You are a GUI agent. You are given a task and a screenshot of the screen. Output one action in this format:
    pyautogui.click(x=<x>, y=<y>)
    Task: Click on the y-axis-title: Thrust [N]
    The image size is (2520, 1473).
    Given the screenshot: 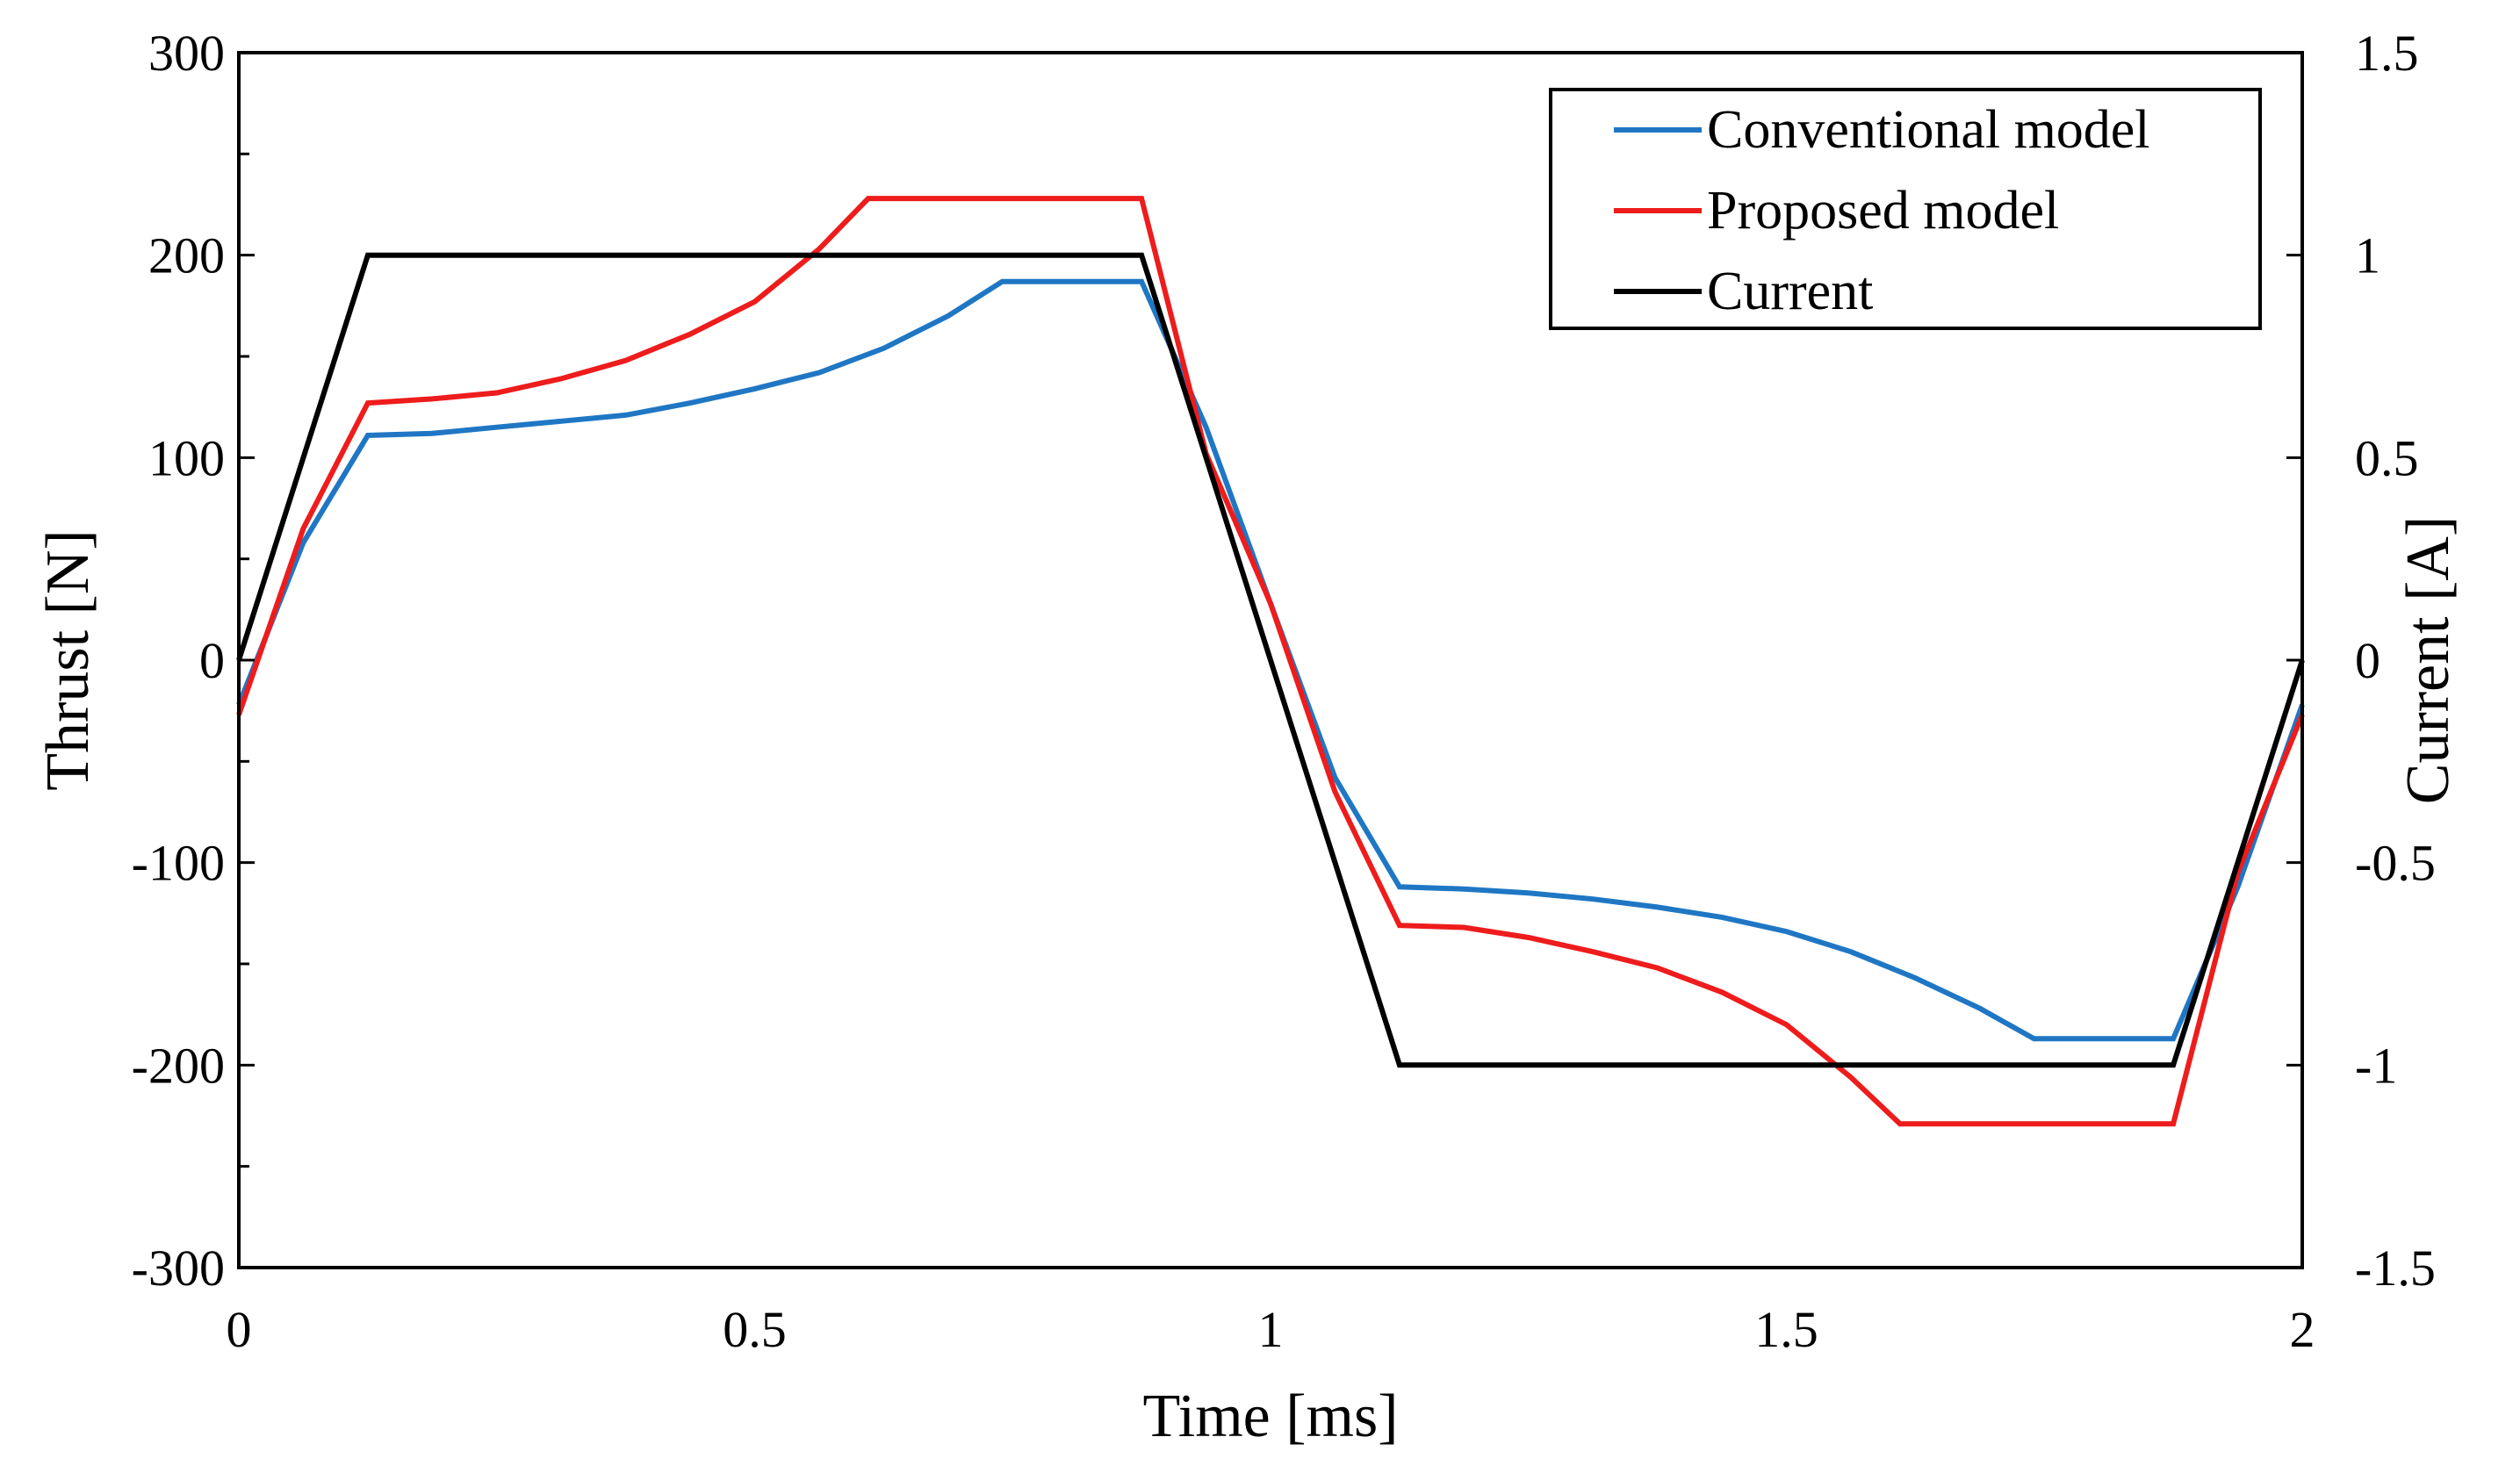 What is the action you would take?
    pyautogui.click(x=68, y=659)
    